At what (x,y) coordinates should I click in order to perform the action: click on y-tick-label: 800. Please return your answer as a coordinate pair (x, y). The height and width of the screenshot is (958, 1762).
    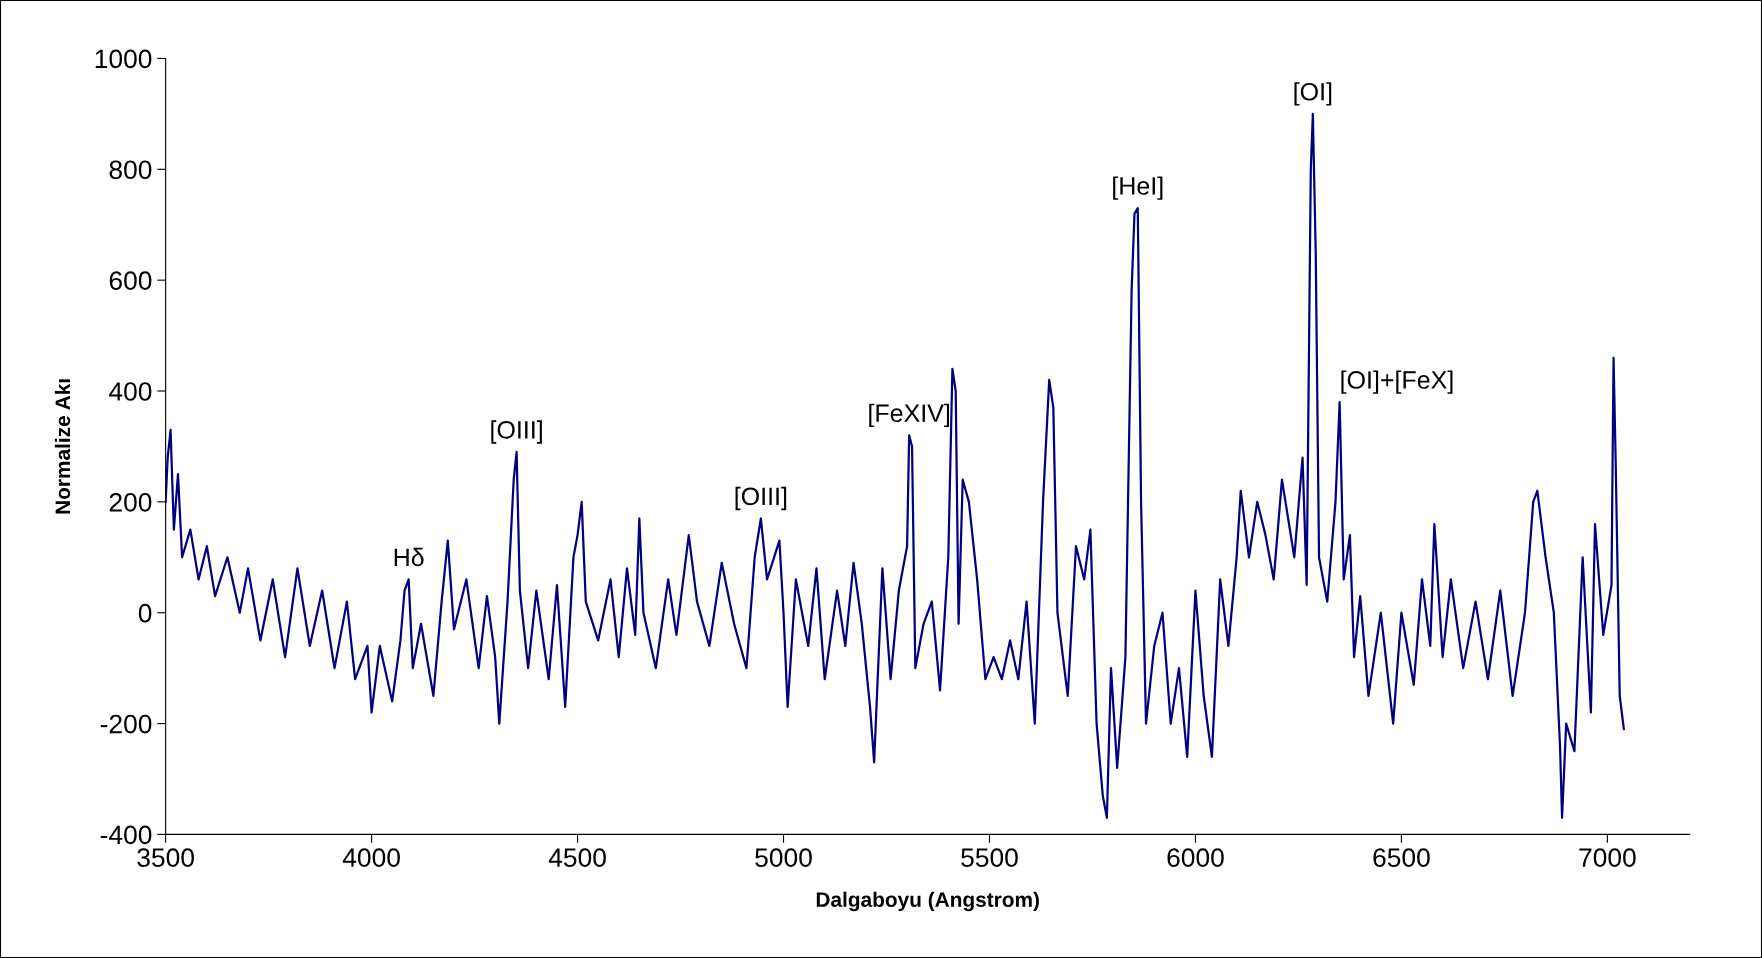
    Looking at the image, I should click on (130, 170).